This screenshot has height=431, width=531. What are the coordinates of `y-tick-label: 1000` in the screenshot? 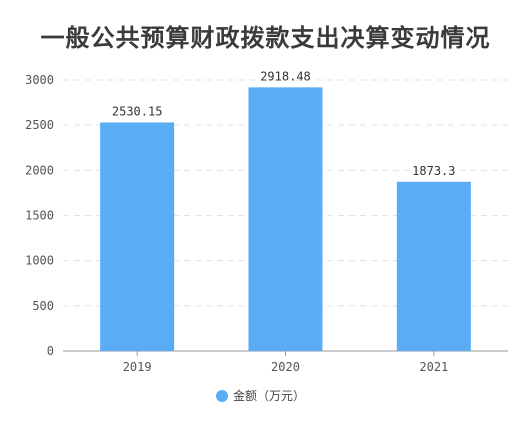 It's located at (39, 261).